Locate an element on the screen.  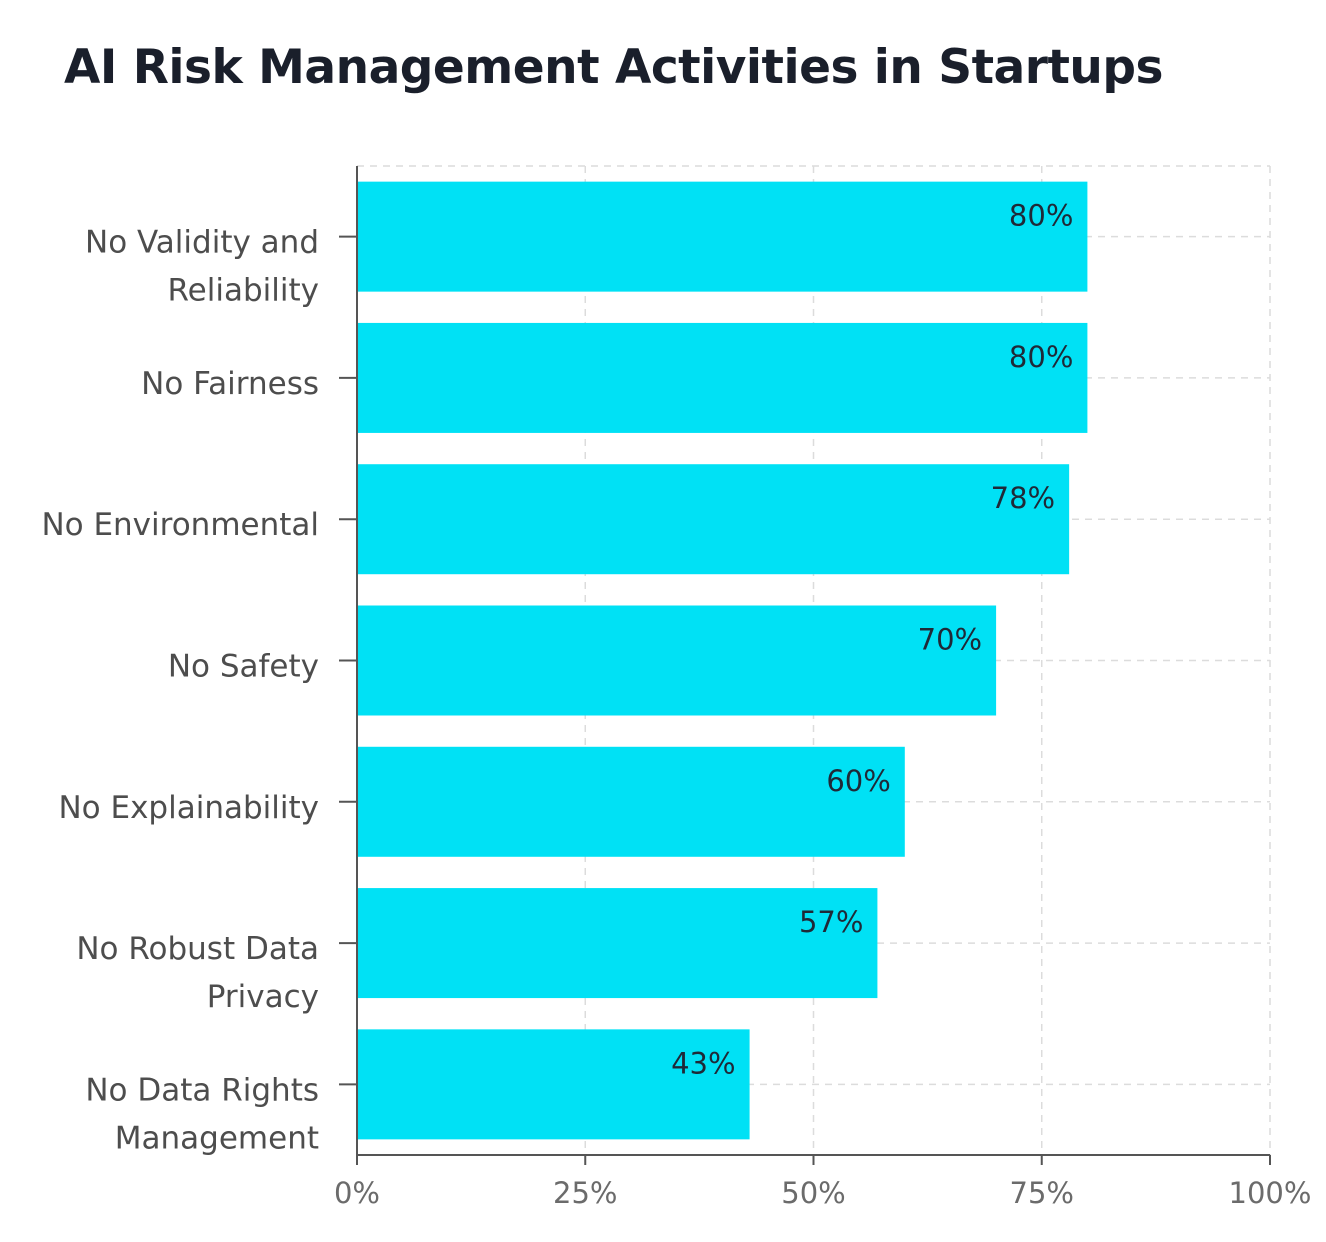
x-tick-label: 50% is located at coordinates (813, 1193).